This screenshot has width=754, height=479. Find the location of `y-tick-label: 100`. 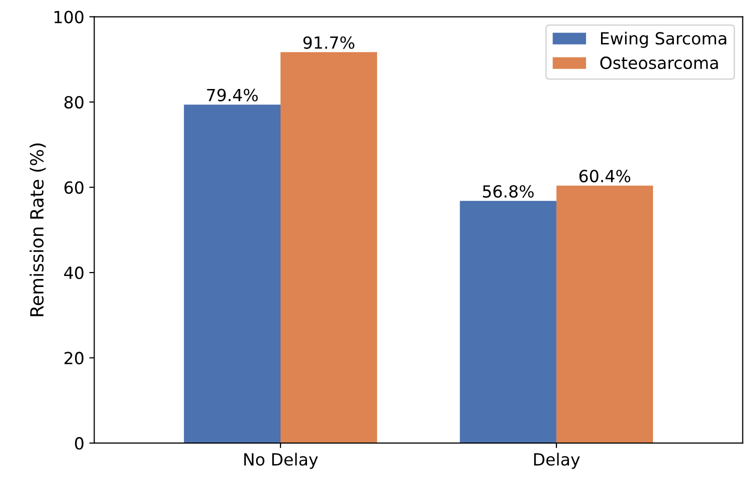

y-tick-label: 100 is located at coordinates (69, 17).